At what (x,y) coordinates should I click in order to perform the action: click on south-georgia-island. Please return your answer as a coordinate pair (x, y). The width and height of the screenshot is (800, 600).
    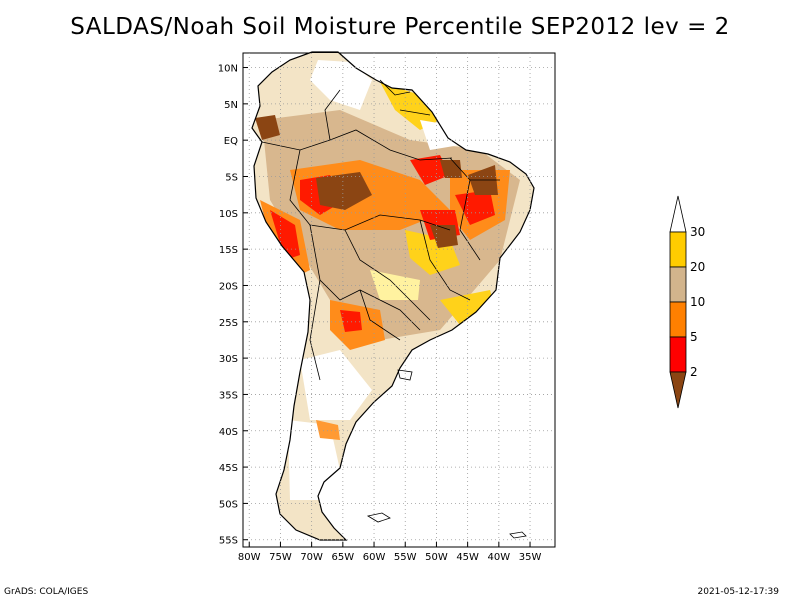
    Looking at the image, I should click on (518, 535).